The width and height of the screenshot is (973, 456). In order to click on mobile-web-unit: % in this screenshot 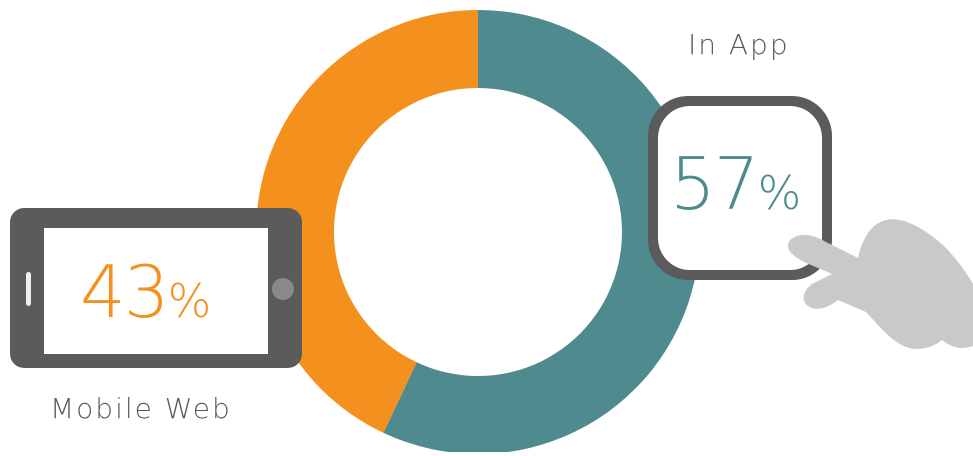, I will do `click(189, 301)`.